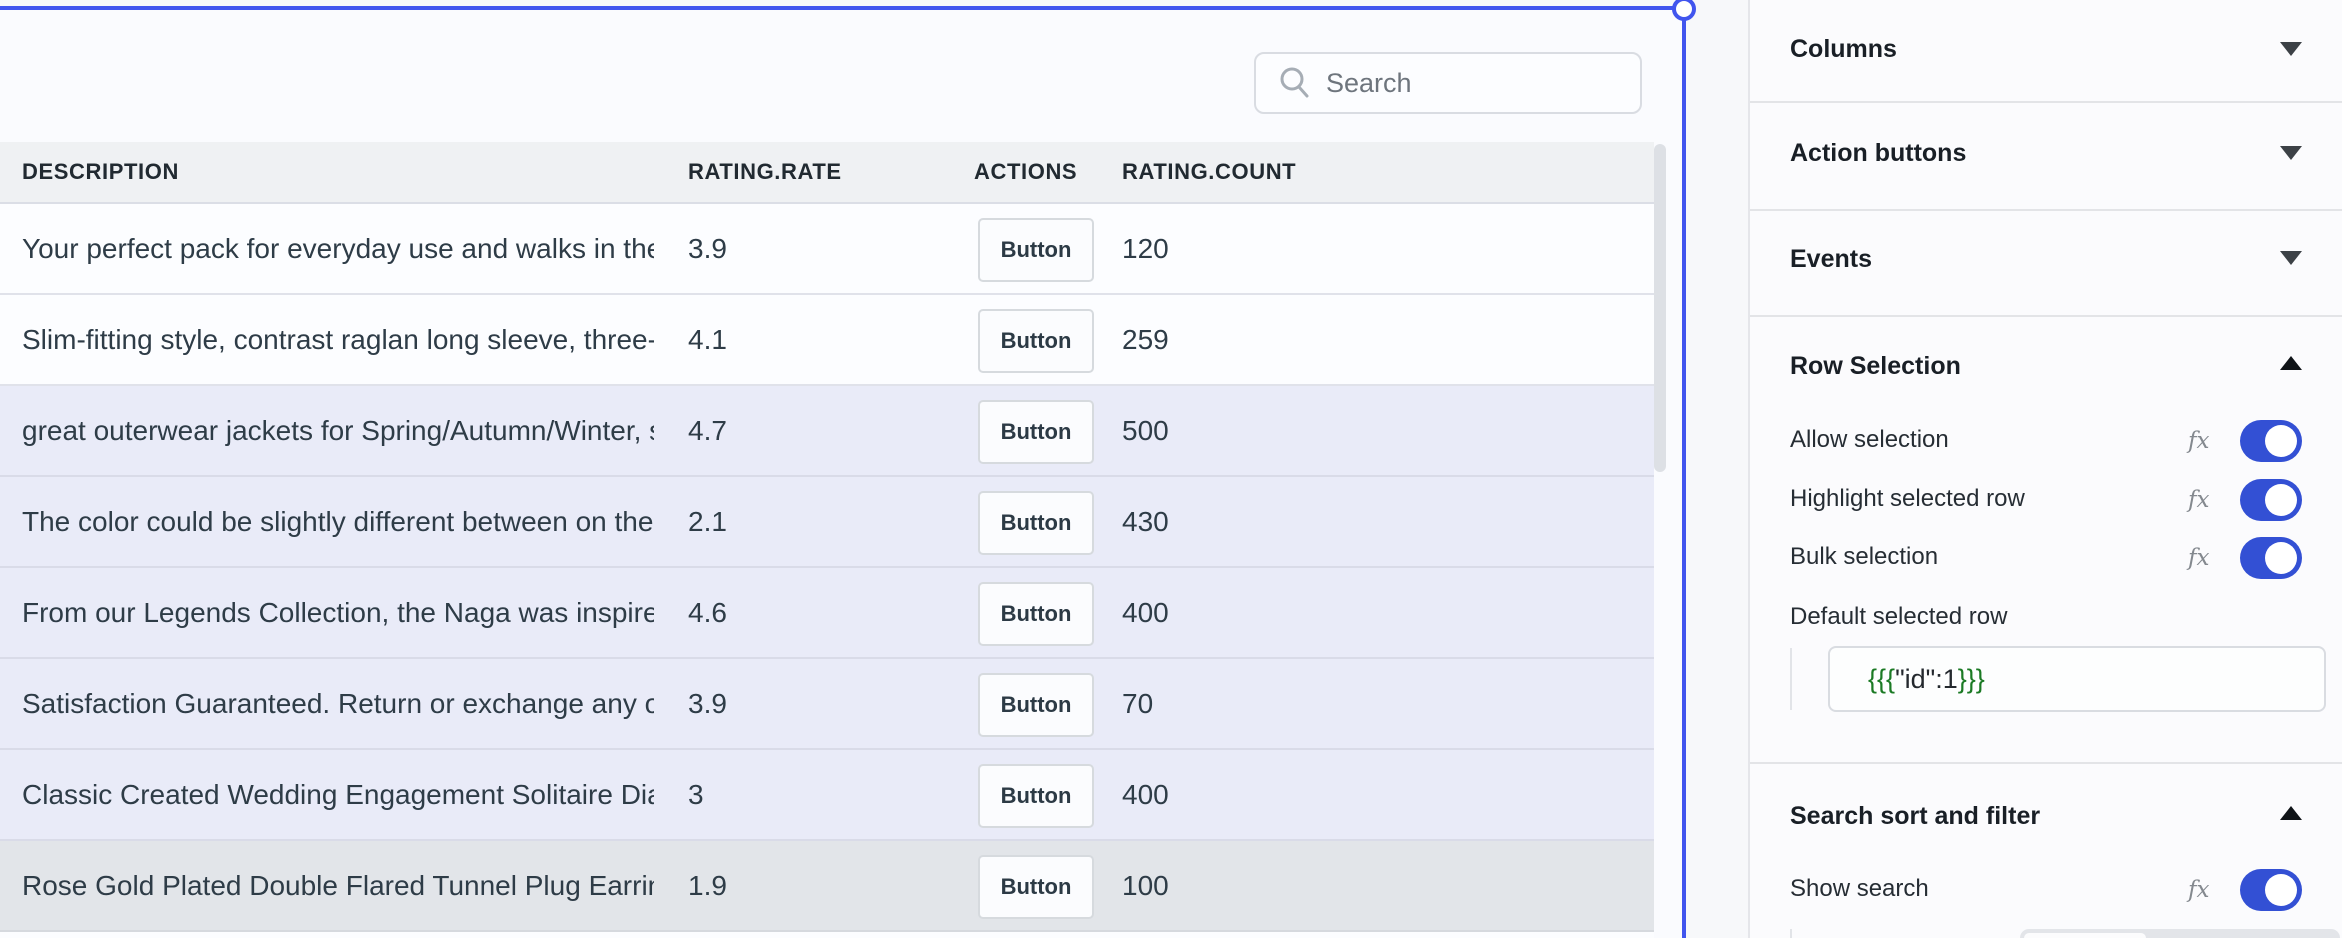 Image resolution: width=2342 pixels, height=938 pixels. What do you see at coordinates (1926, 678) in the screenshot?
I see `code-expression: {{{"id":1}}}` at bounding box center [1926, 678].